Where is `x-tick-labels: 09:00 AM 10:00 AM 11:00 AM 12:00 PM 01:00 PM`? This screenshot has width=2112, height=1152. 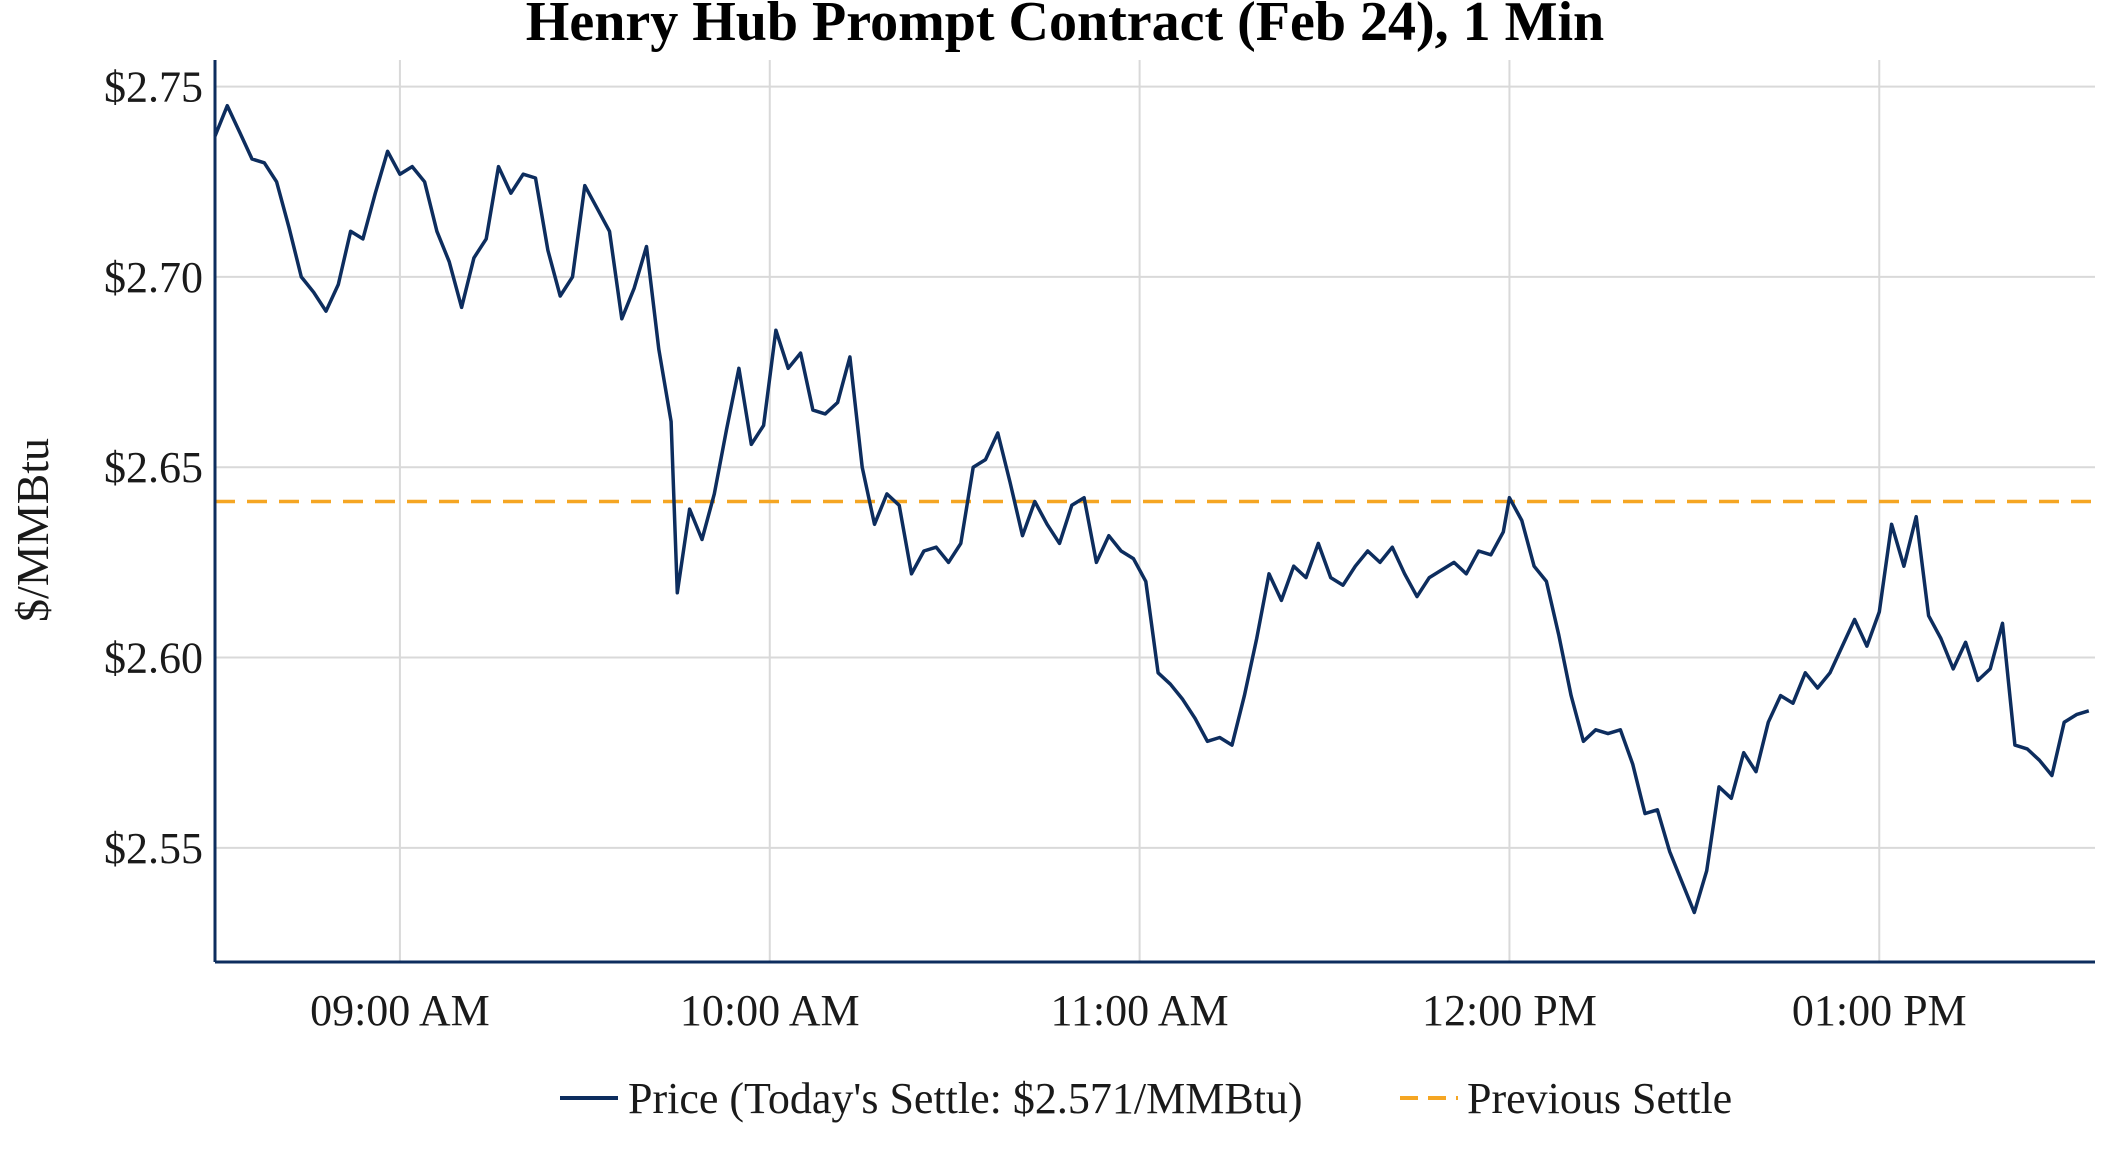 x-tick-labels: 09:00 AM 10:00 AM 11:00 AM 12:00 PM 01:00 PM is located at coordinates (1138, 1010).